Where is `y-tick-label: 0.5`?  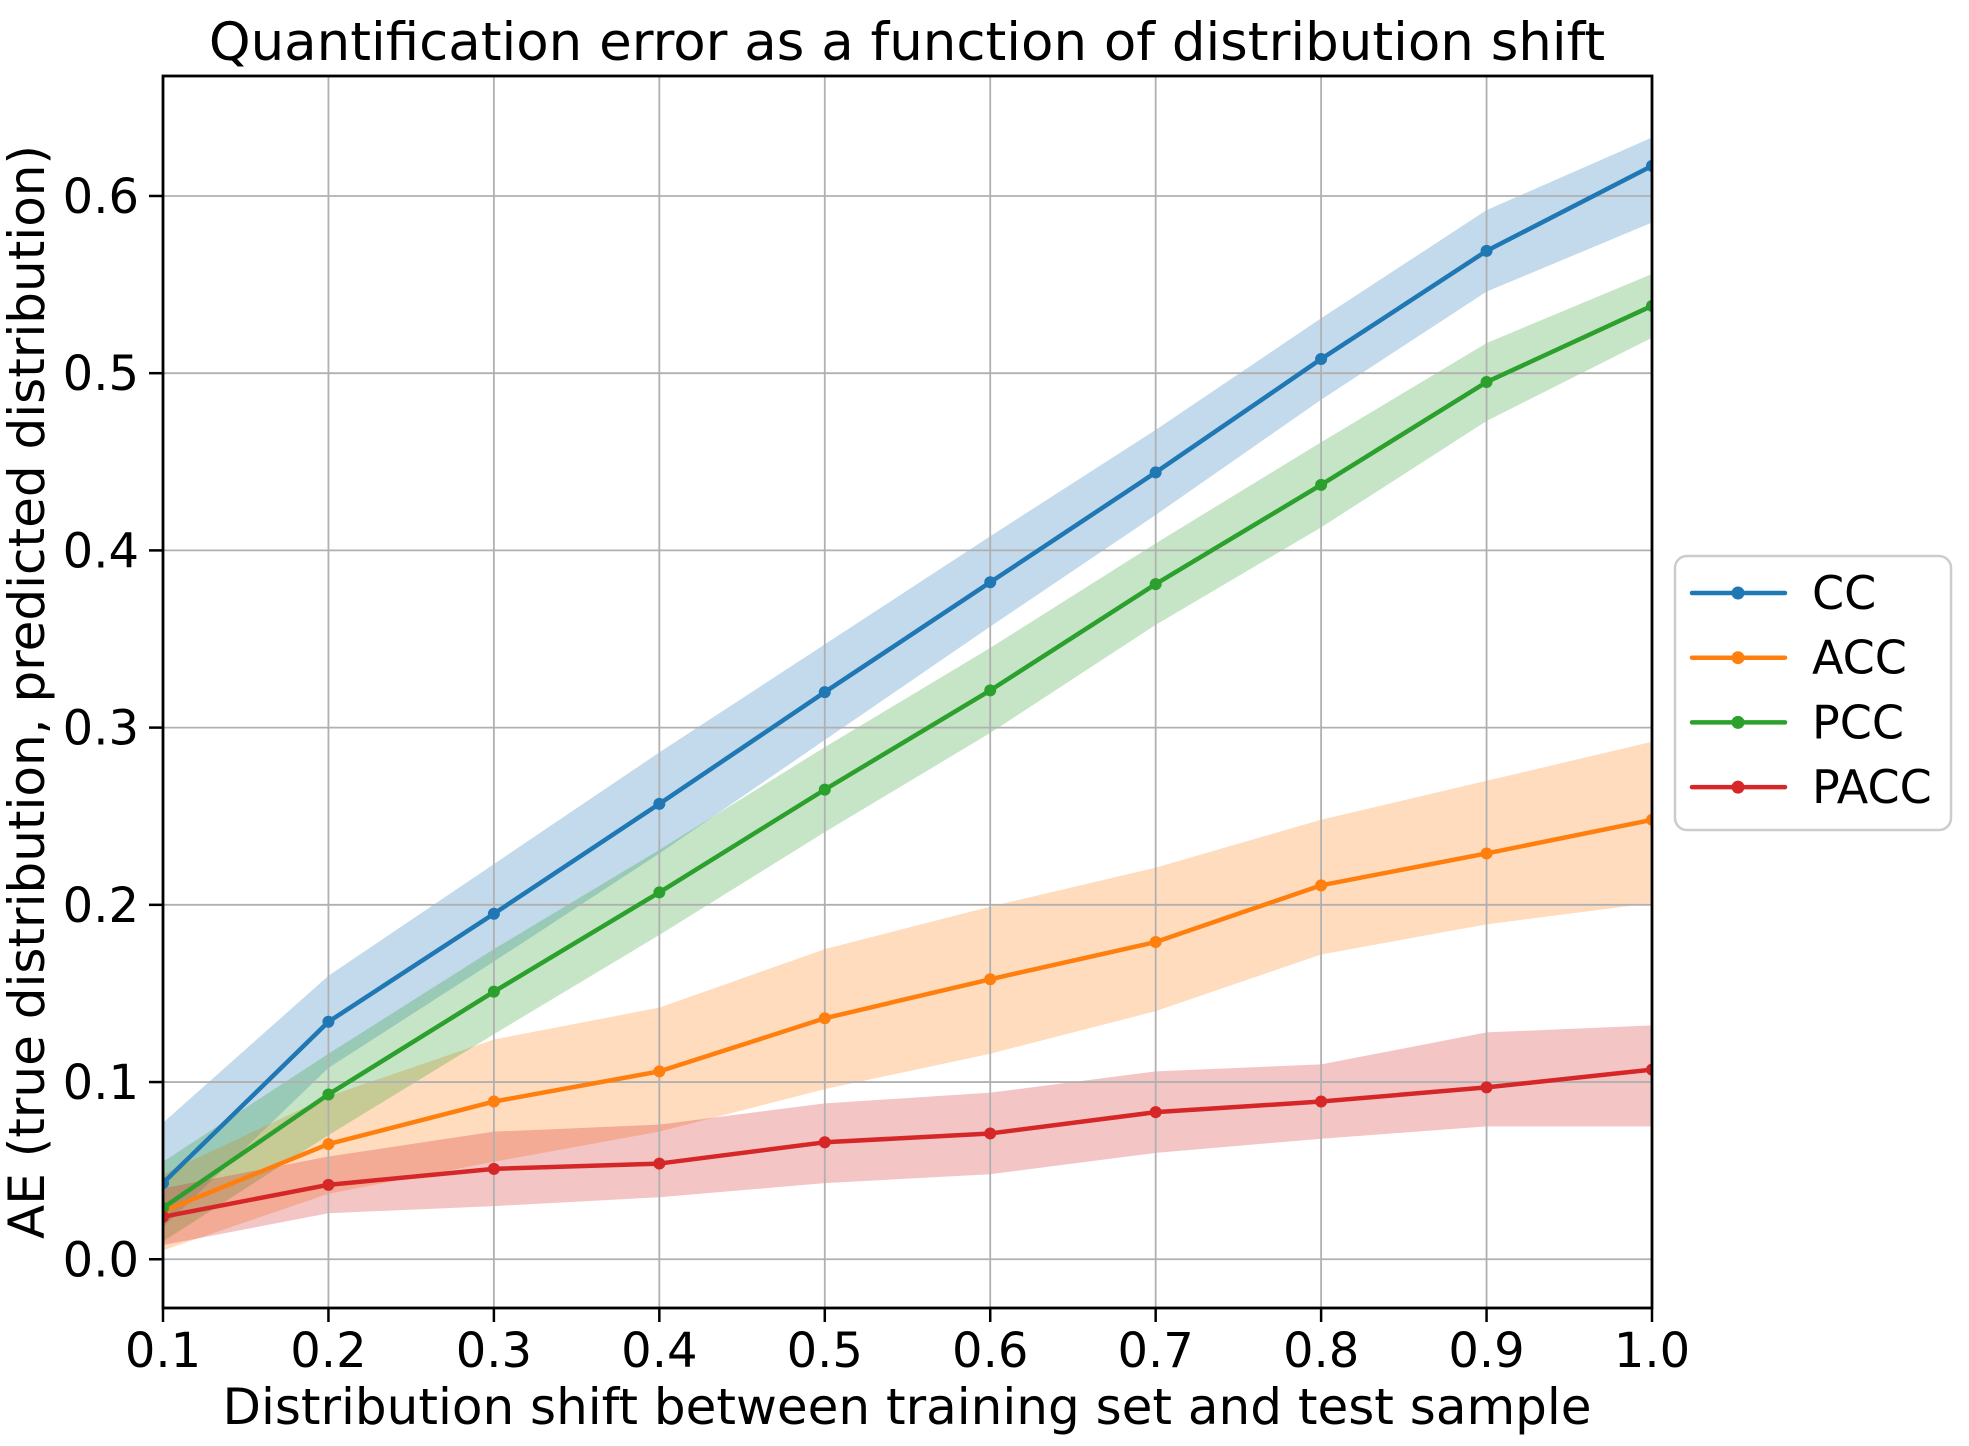 y-tick-label: 0.5 is located at coordinates (101, 374).